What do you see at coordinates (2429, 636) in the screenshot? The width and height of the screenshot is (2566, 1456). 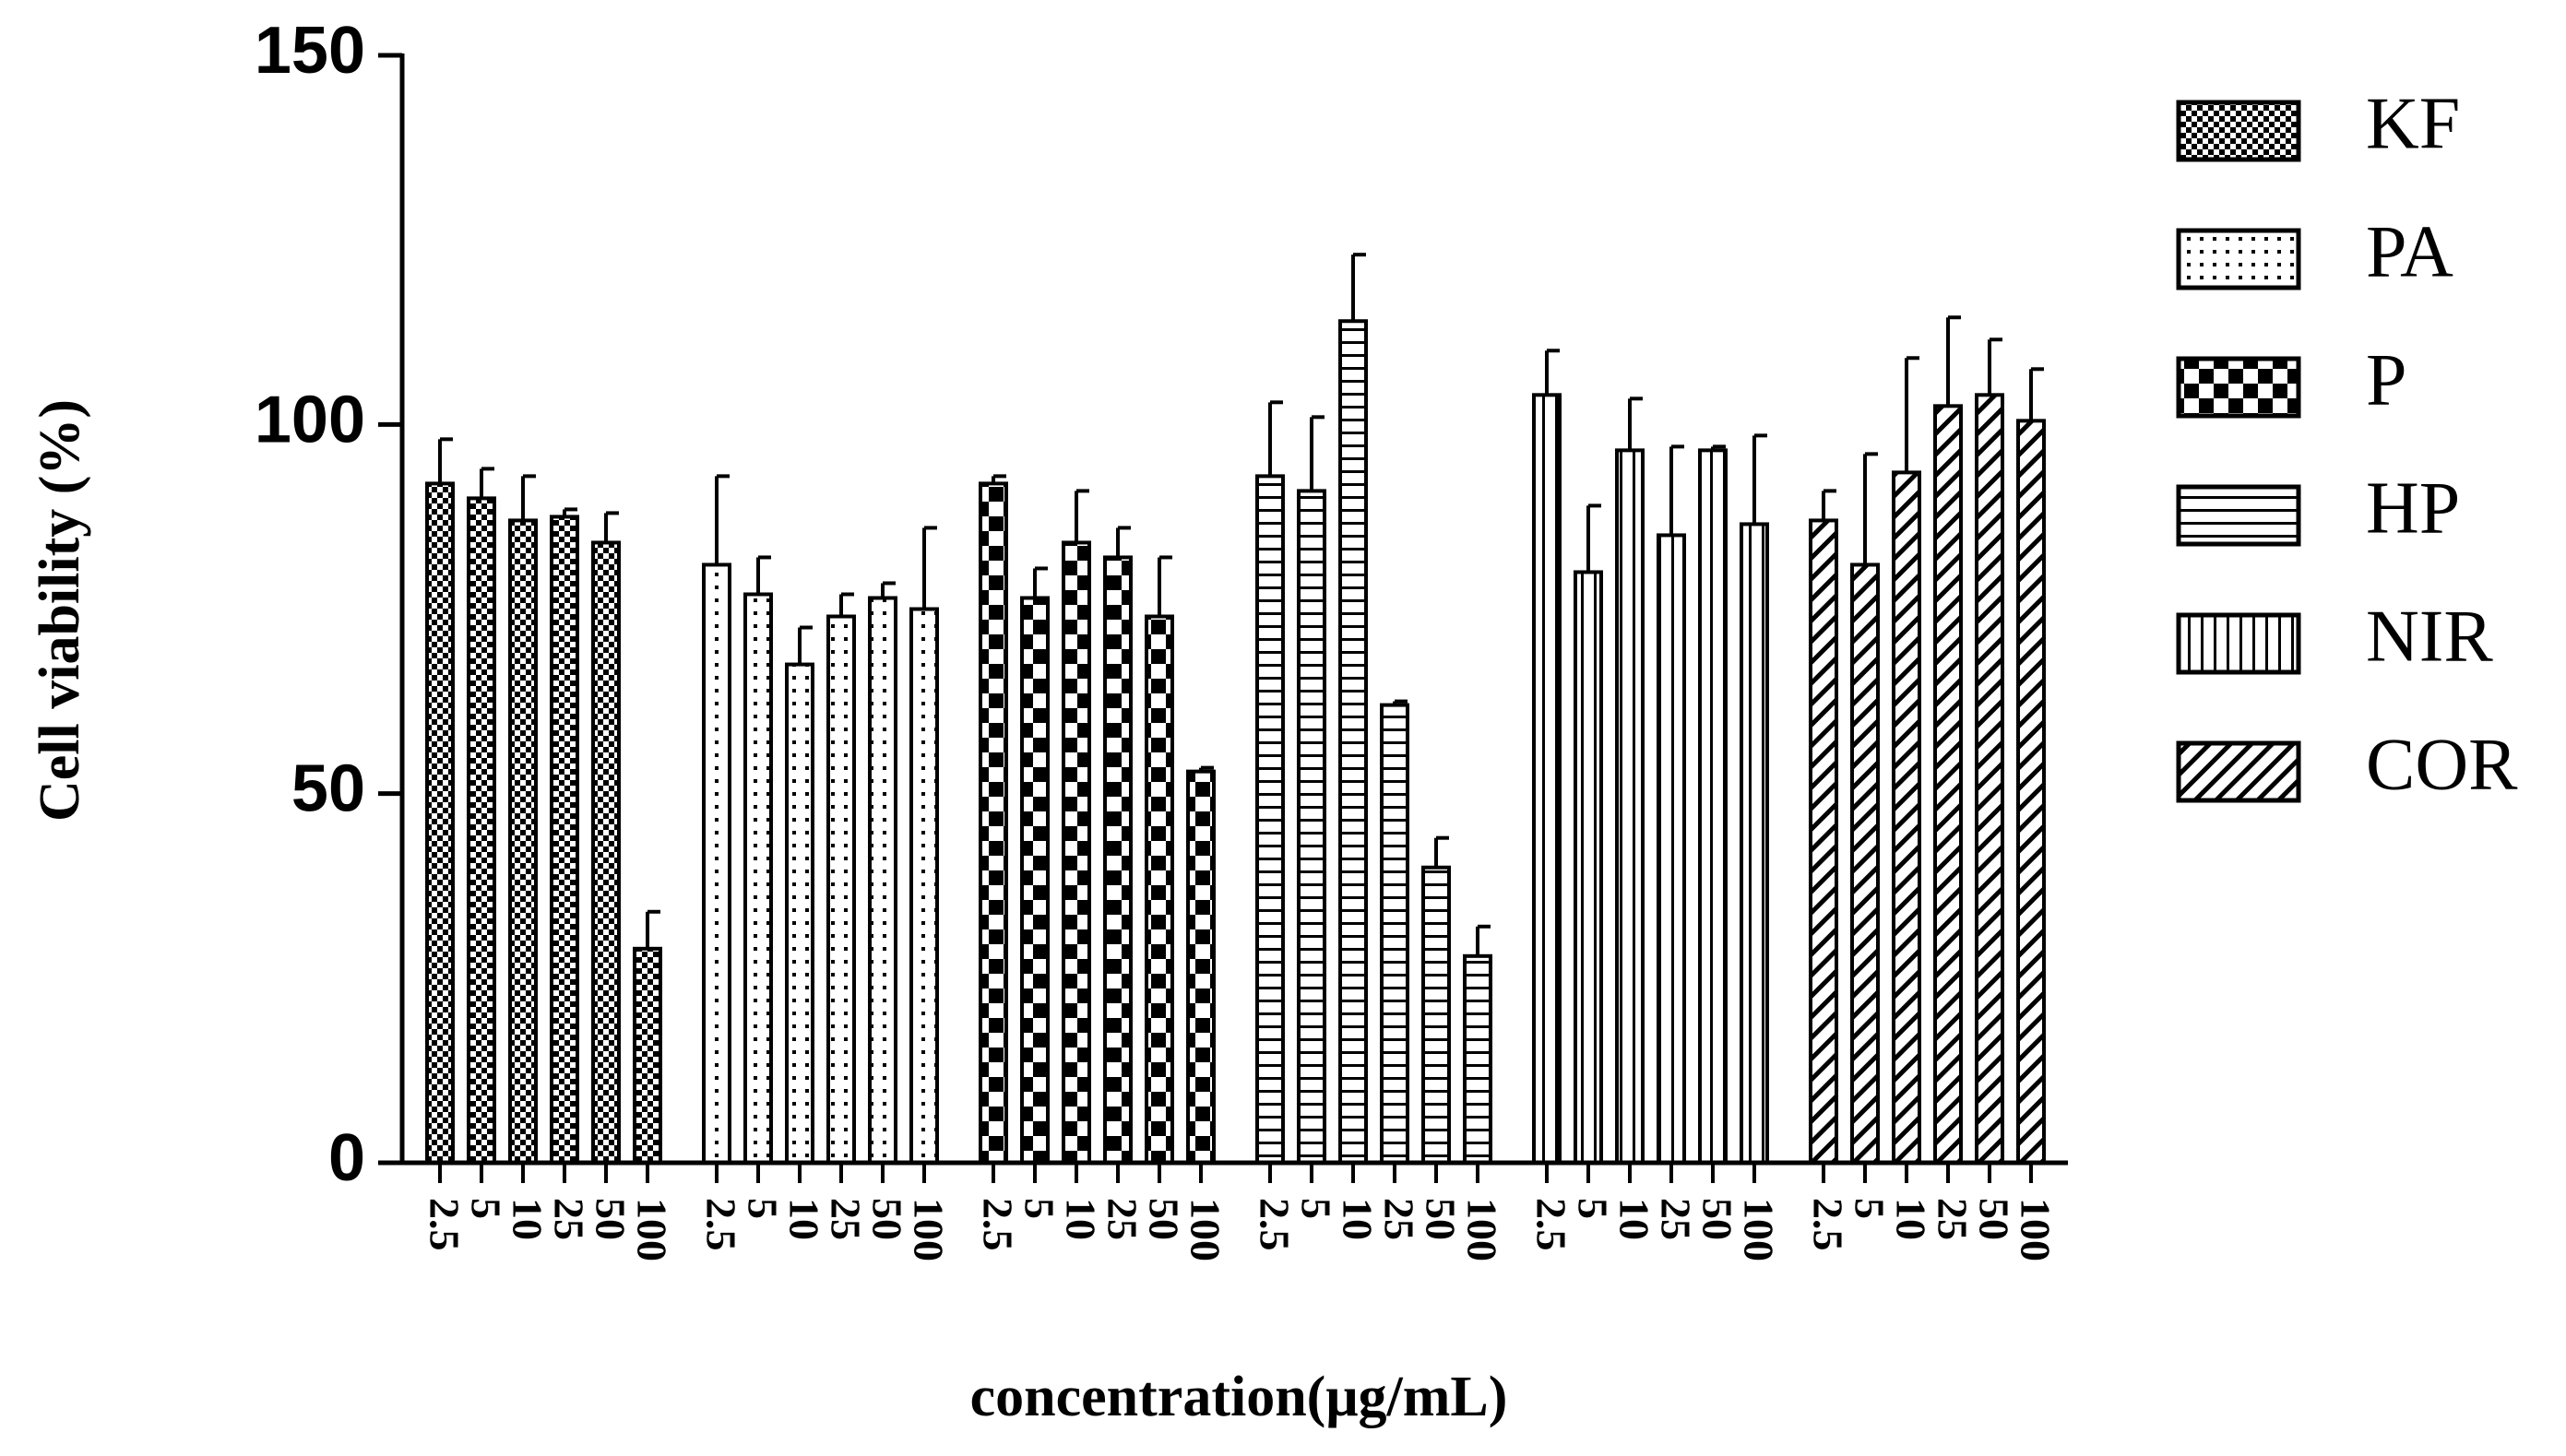 I see `legend-label: NIR` at bounding box center [2429, 636].